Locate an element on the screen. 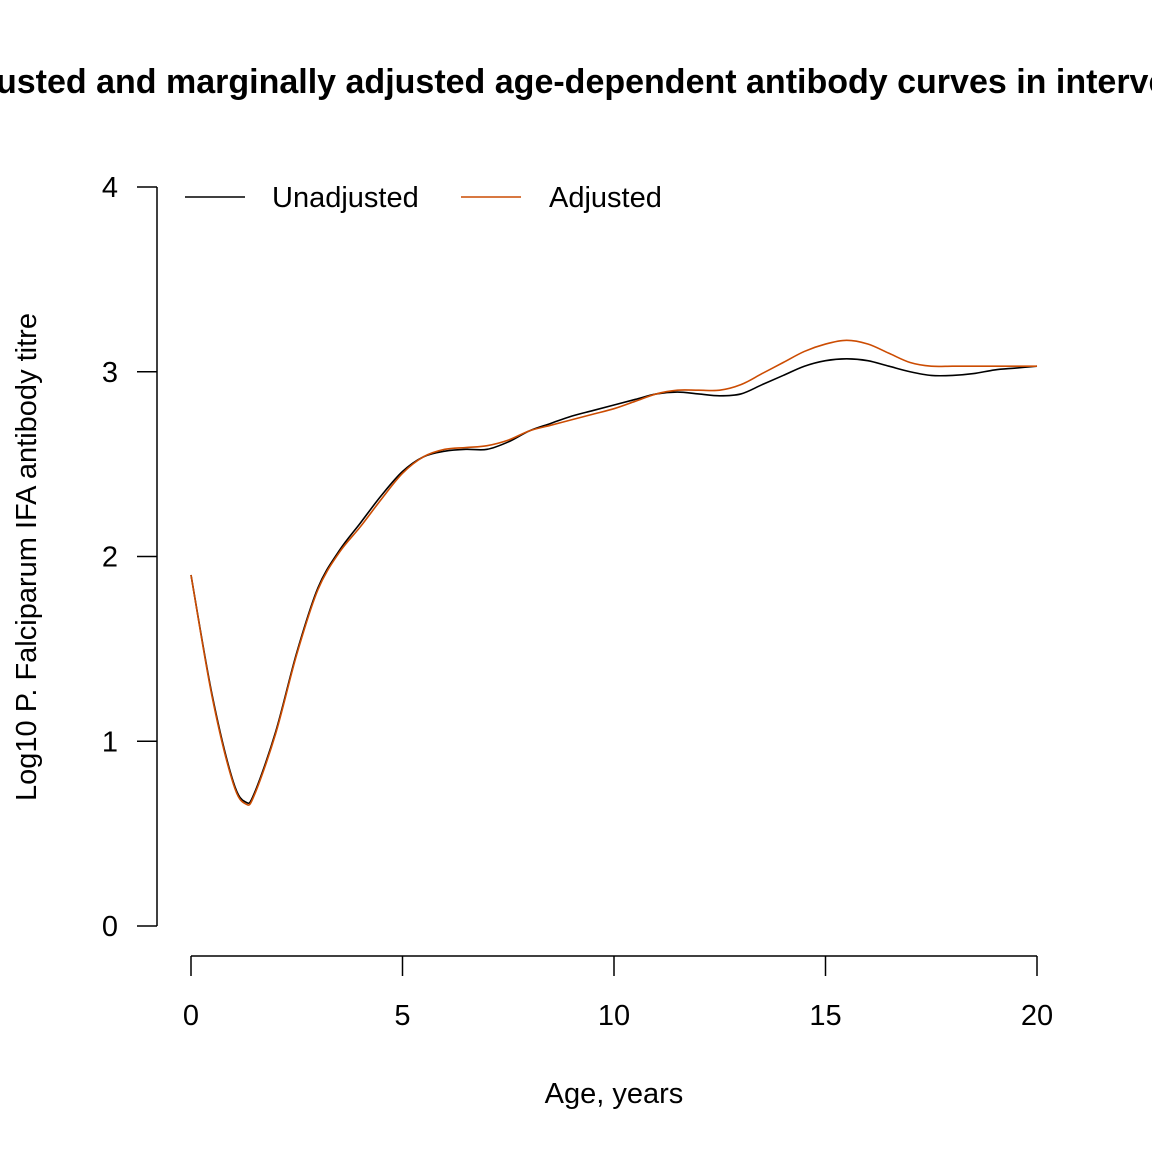 This screenshot has height=1152, width=1152. y-axis-label: Log10 P. Falciparum IFA antibody titre is located at coordinates (27, 557).